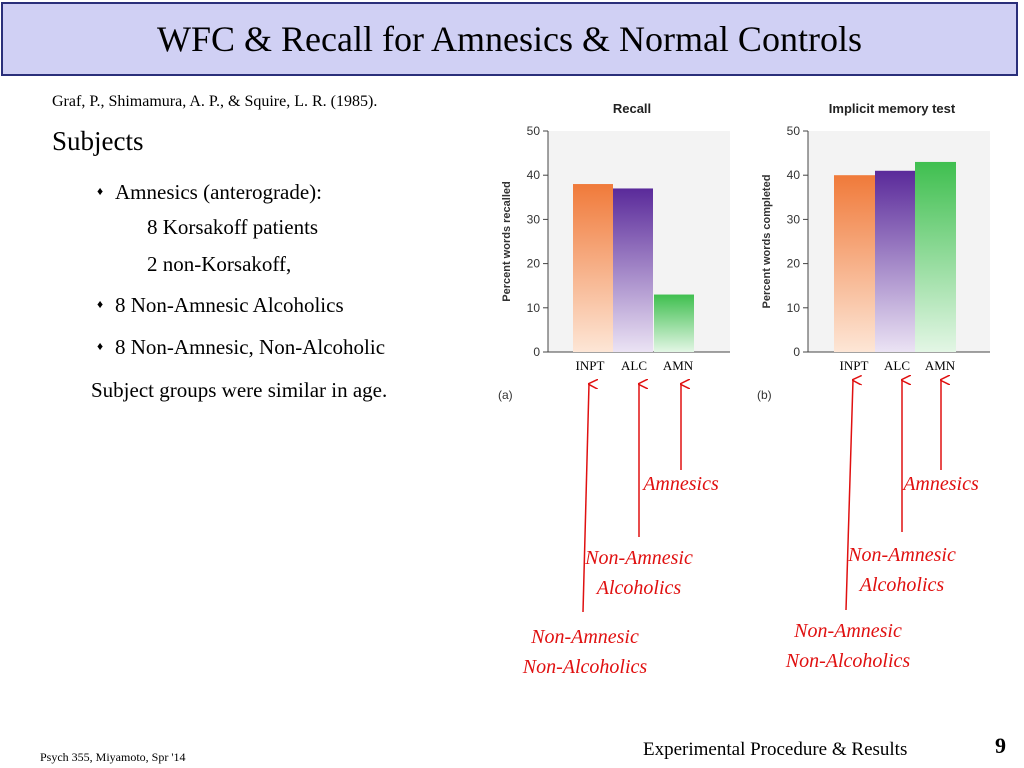 The image size is (1024, 768). What do you see at coordinates (897, 365) in the screenshot?
I see `implicit-category-label: ALC` at bounding box center [897, 365].